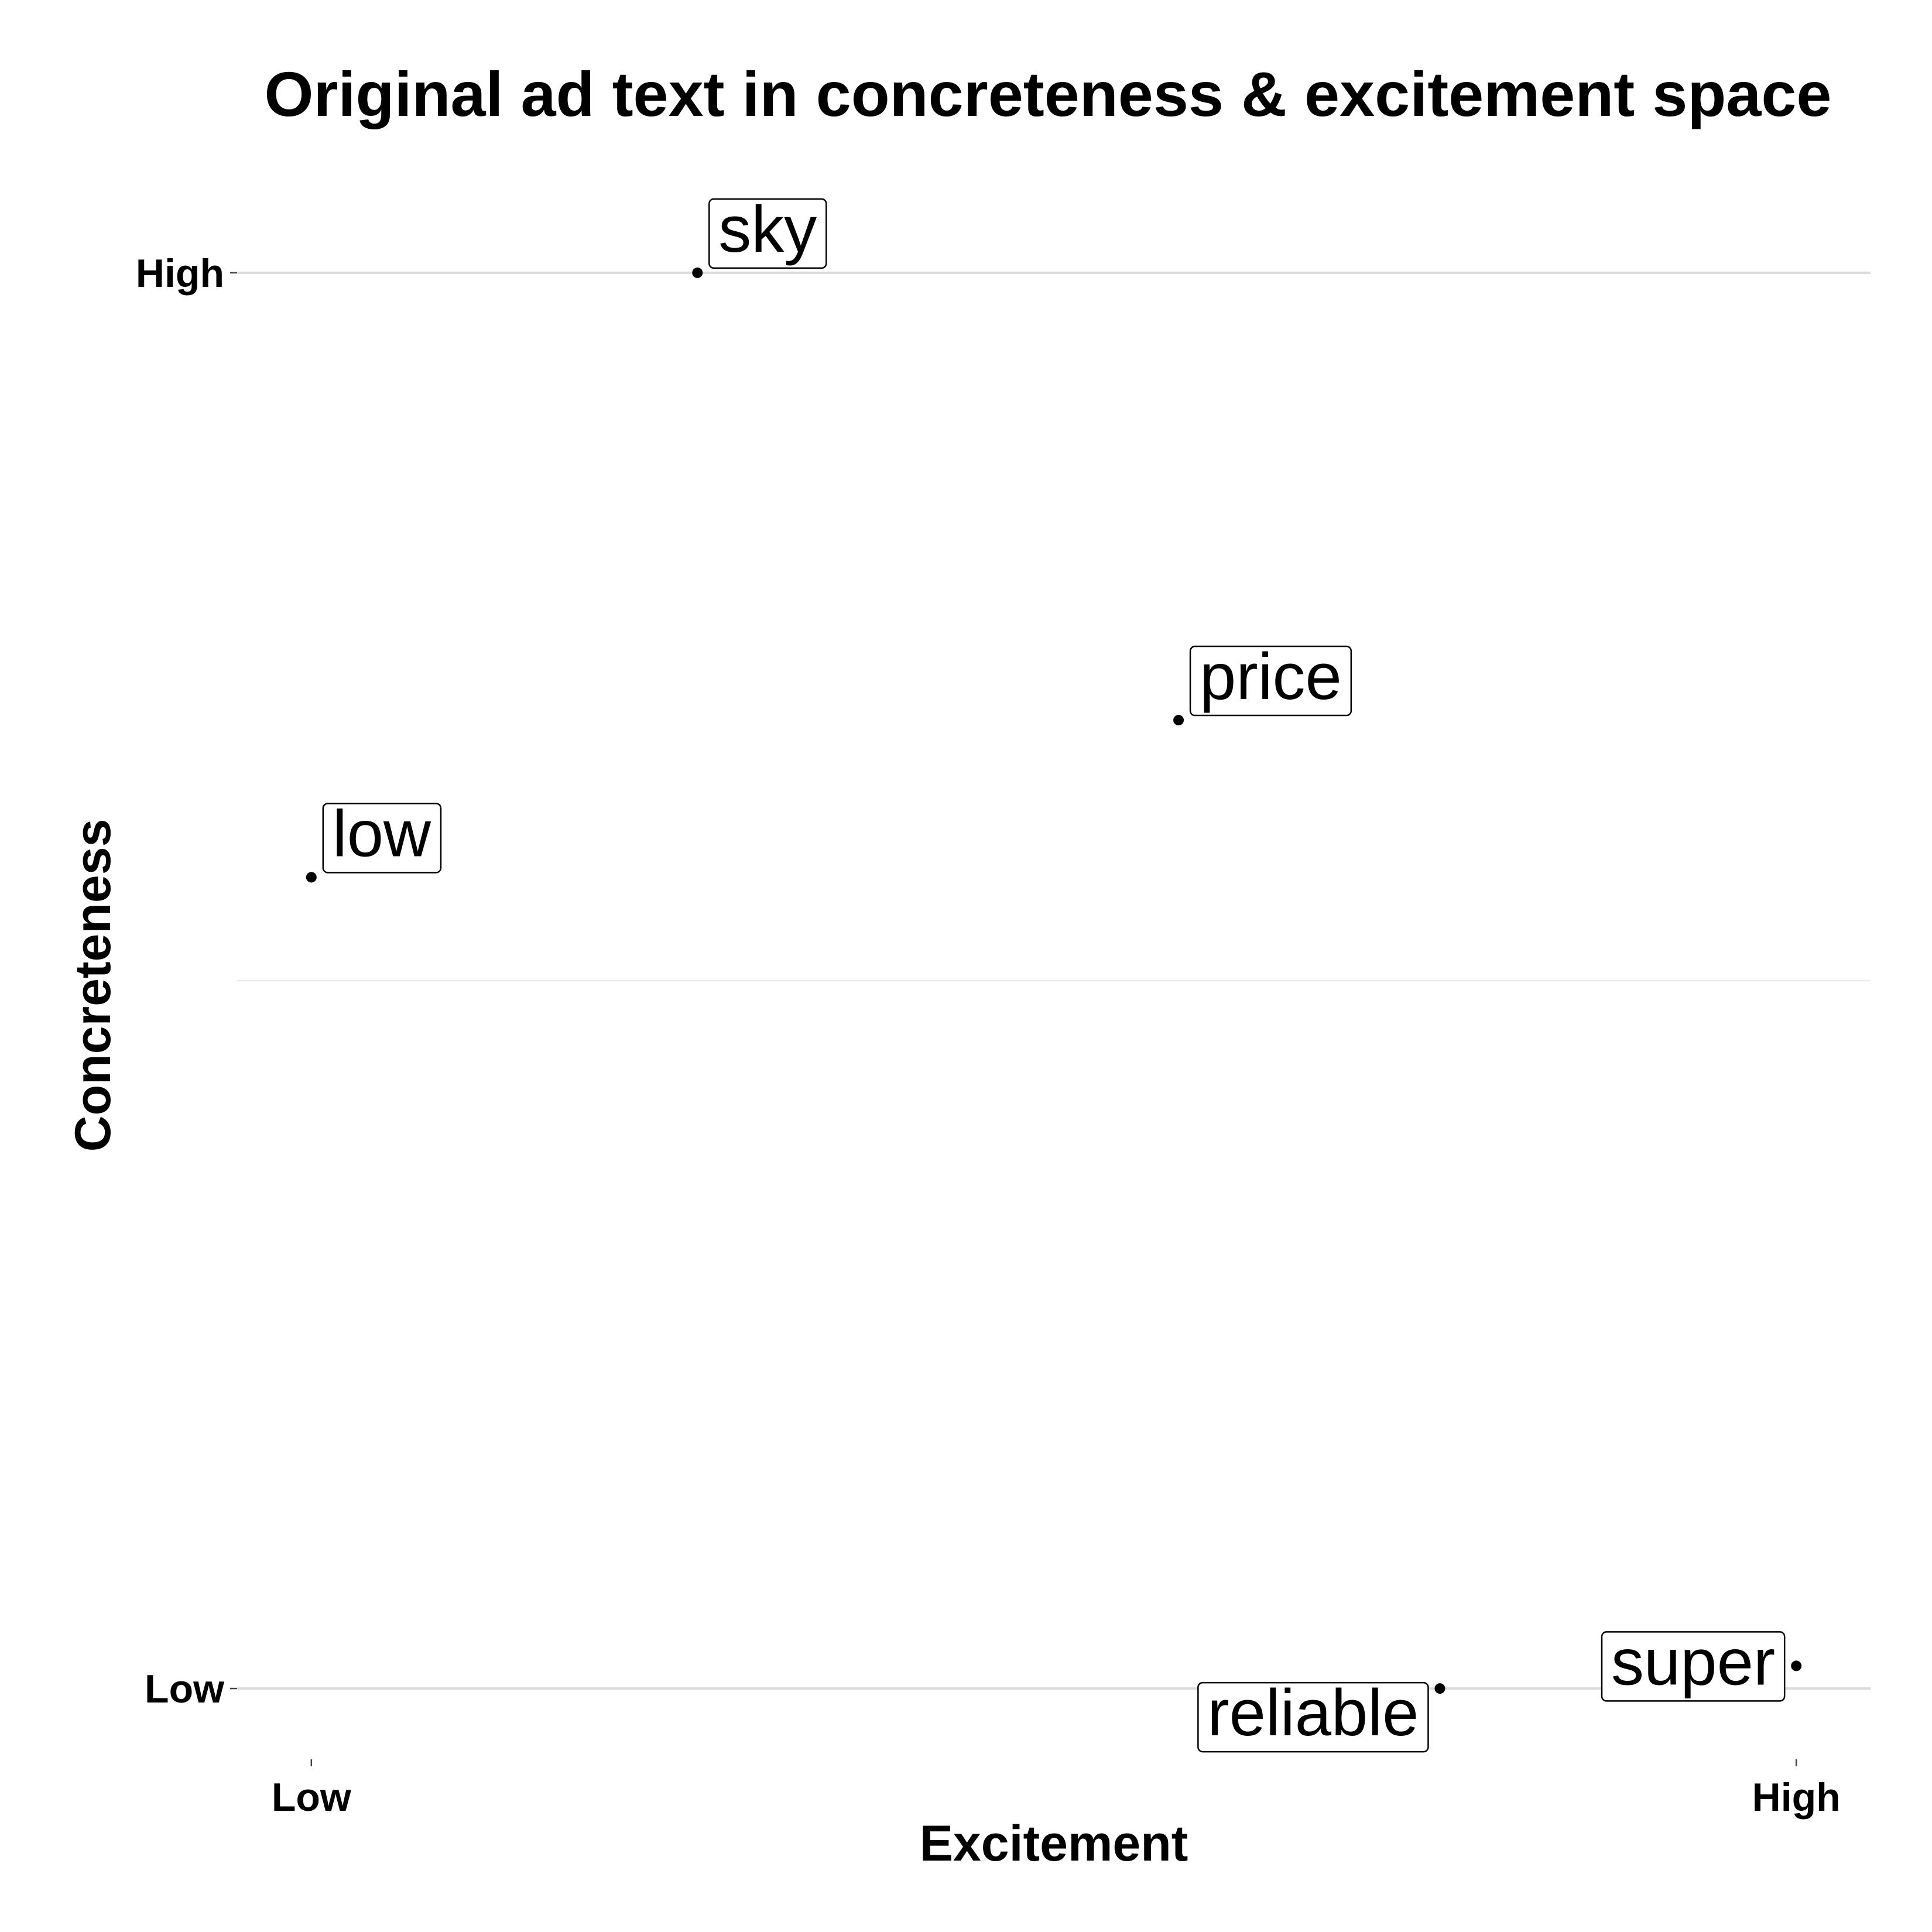  I want to click on point-label-group-price: price, so click(1270, 678).